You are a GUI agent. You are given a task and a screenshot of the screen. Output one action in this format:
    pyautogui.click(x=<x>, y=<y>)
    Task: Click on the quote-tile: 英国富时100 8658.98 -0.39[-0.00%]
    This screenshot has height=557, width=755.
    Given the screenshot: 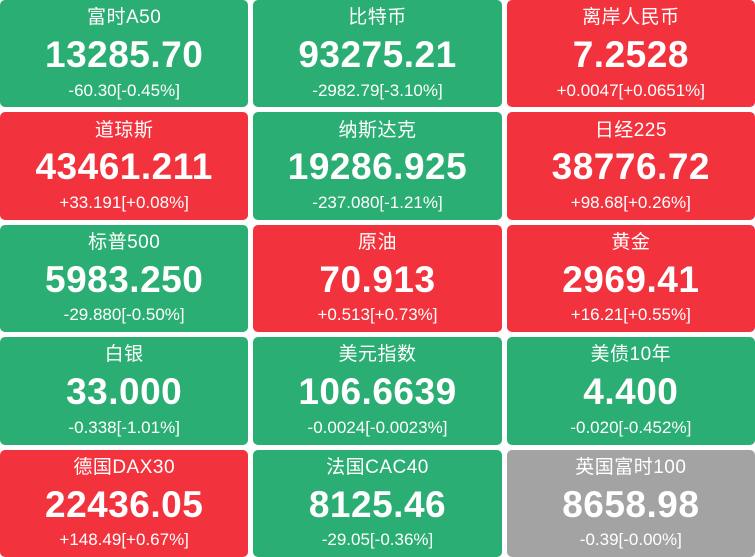 What is the action you would take?
    pyautogui.click(x=630, y=503)
    